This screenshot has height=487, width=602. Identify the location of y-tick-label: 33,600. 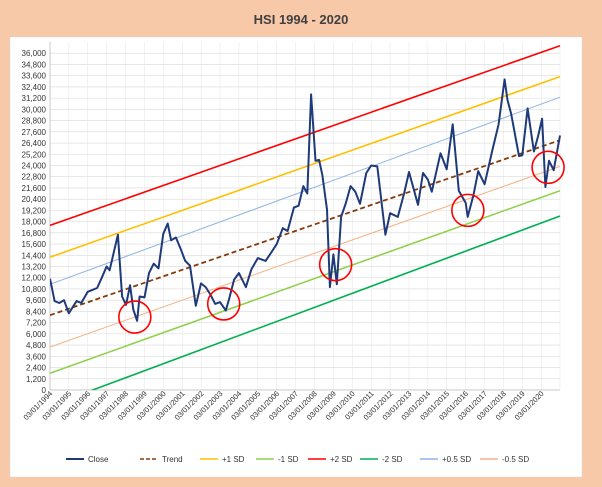
(34, 76).